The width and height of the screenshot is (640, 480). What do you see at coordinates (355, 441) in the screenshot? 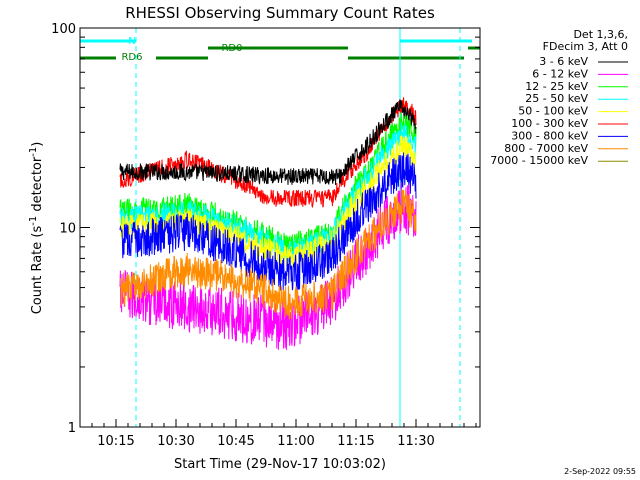
I see `x-tick-label: 11:15` at bounding box center [355, 441].